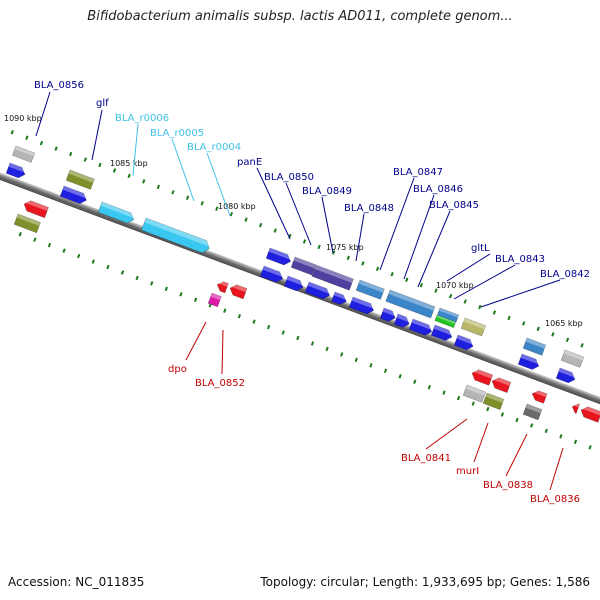 Image resolution: width=600 pixels, height=600 pixels. I want to click on gene-muri-b-shape, so click(493, 401).